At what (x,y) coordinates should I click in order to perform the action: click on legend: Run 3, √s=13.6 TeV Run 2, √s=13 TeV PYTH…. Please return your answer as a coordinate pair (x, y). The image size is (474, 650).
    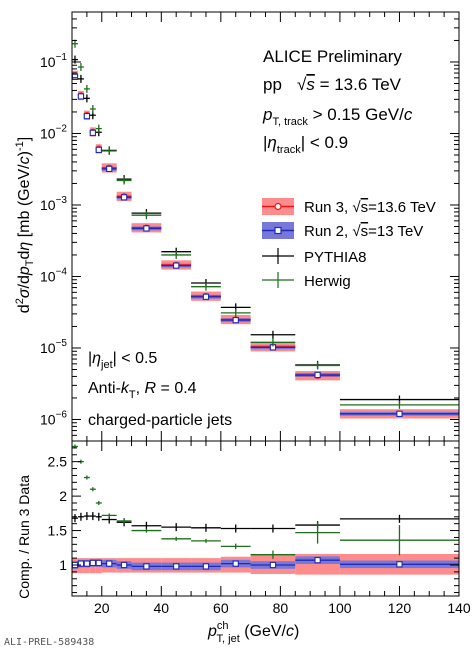
    Looking at the image, I should click on (349, 244).